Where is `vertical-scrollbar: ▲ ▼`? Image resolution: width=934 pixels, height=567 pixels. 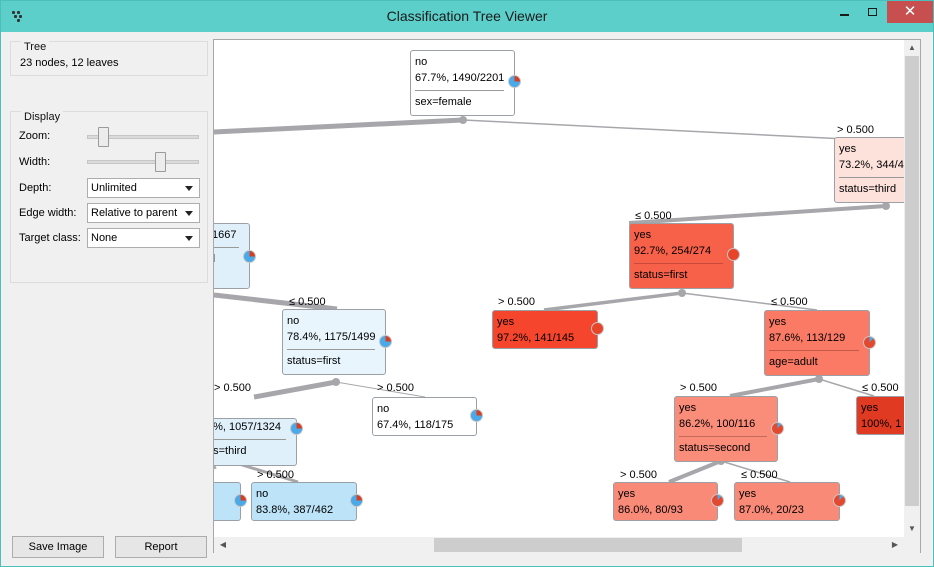
vertical-scrollbar: ▲ ▼ is located at coordinates (912, 288).